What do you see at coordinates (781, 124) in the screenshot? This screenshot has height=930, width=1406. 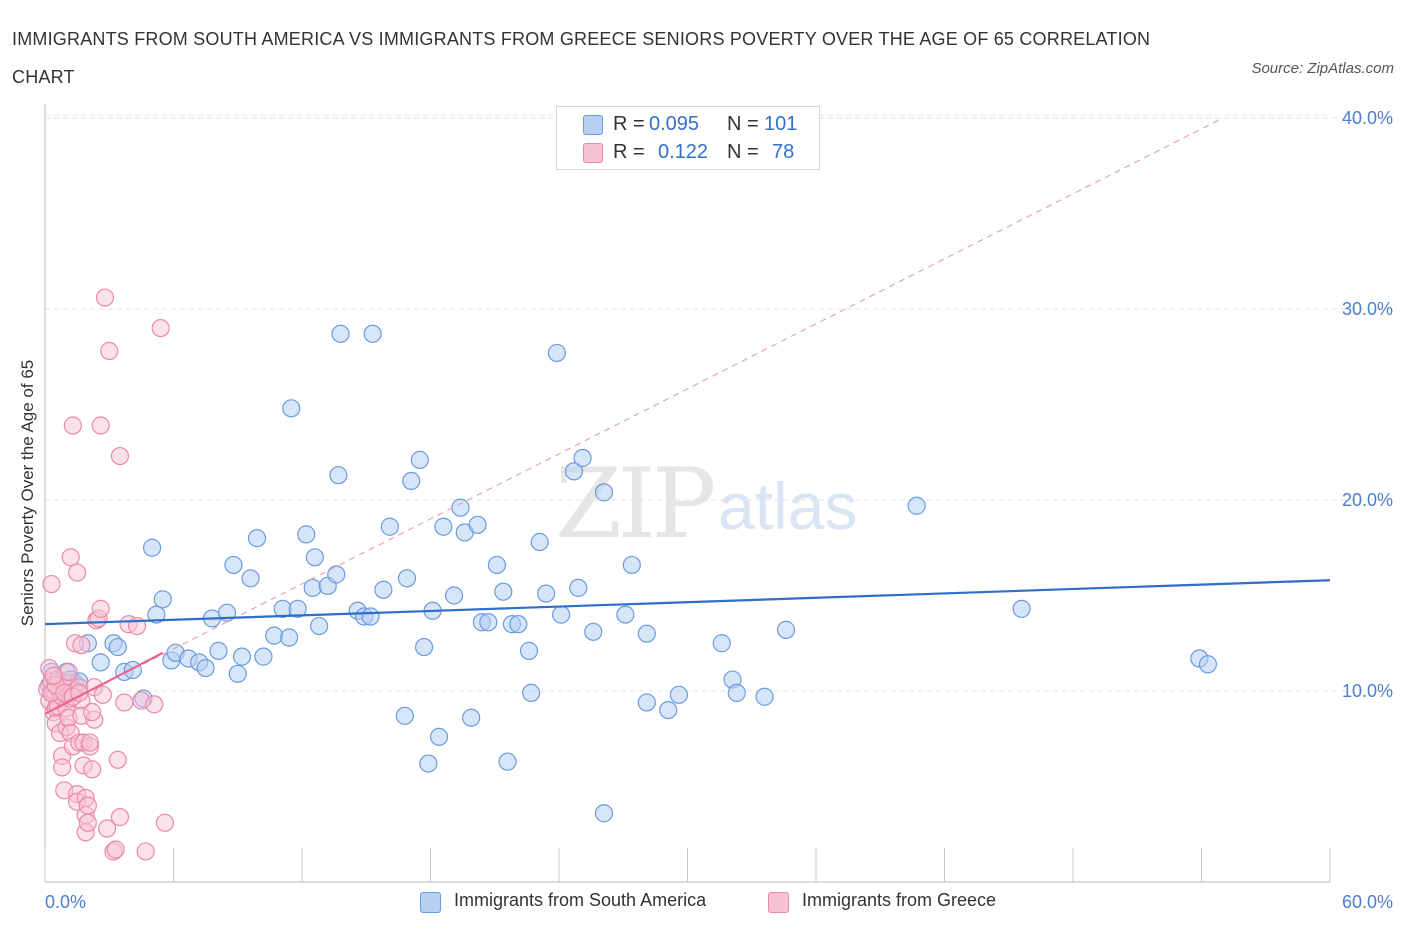 I see `stats-n-value: 101` at bounding box center [781, 124].